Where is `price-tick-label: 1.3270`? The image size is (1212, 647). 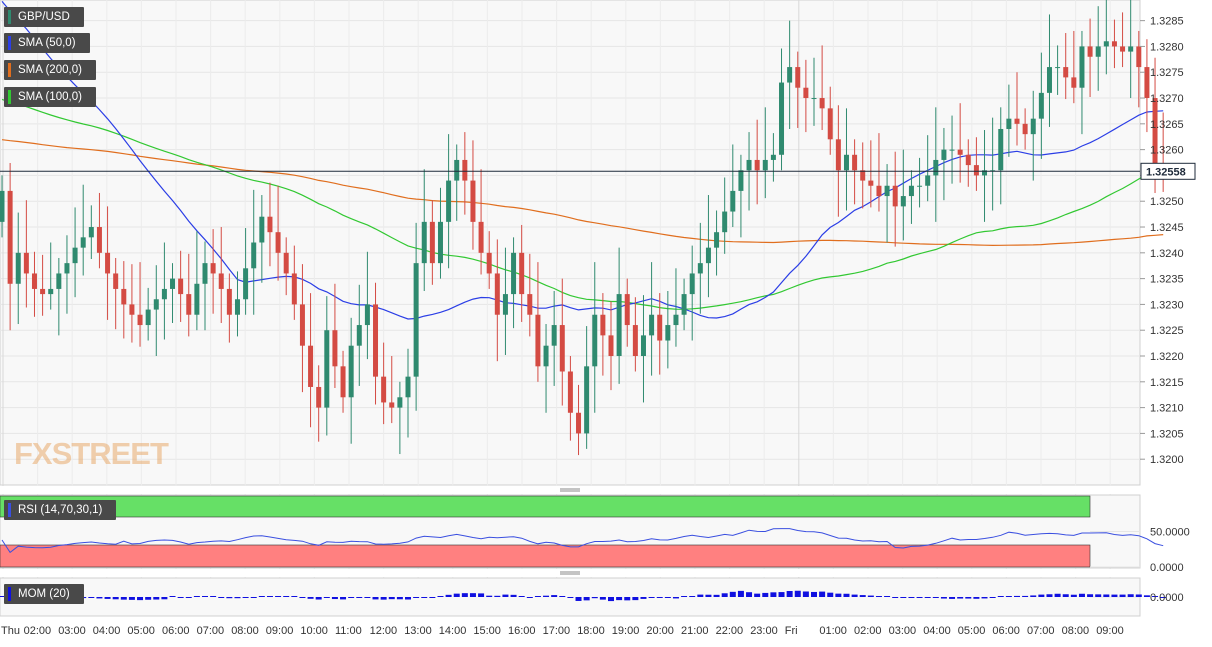 price-tick-label: 1.3270 is located at coordinates (1167, 99).